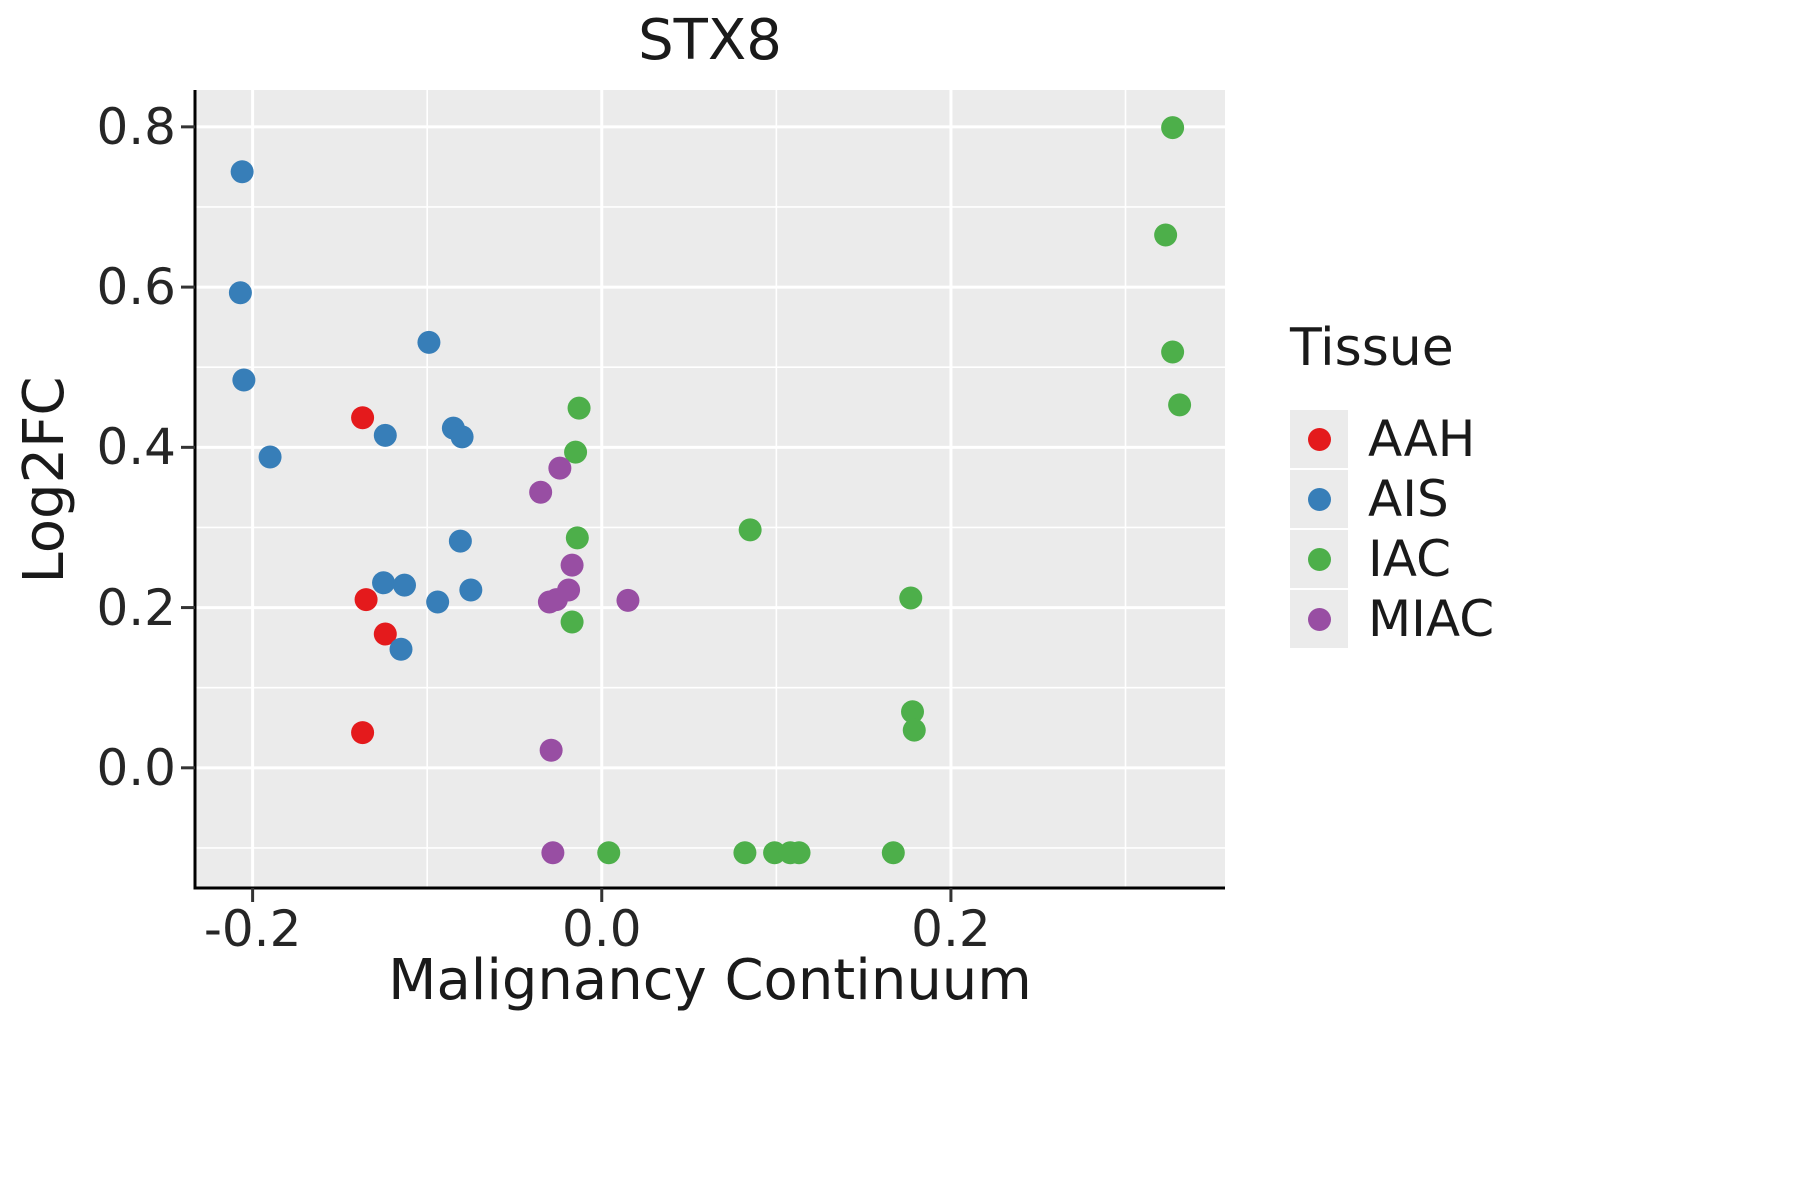  Describe the element at coordinates (1409, 559) in the screenshot. I see `legend-label: IAC` at that location.